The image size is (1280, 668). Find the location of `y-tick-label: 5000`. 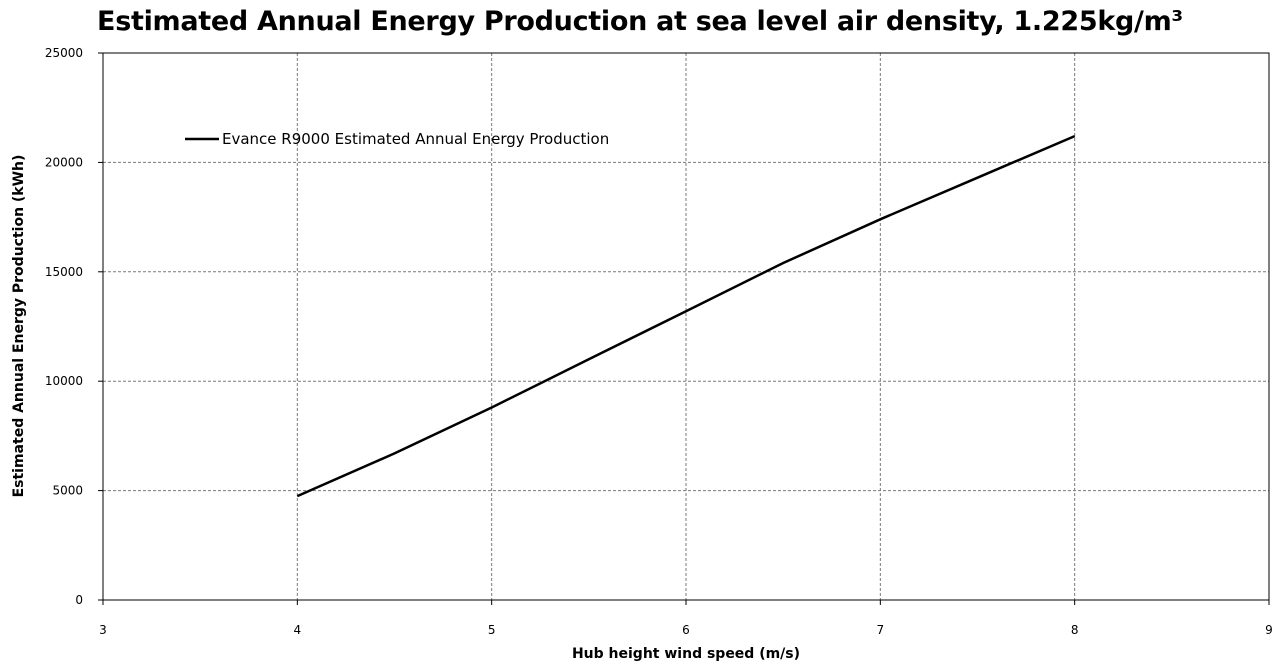

y-tick-label: 5000 is located at coordinates (67, 491).